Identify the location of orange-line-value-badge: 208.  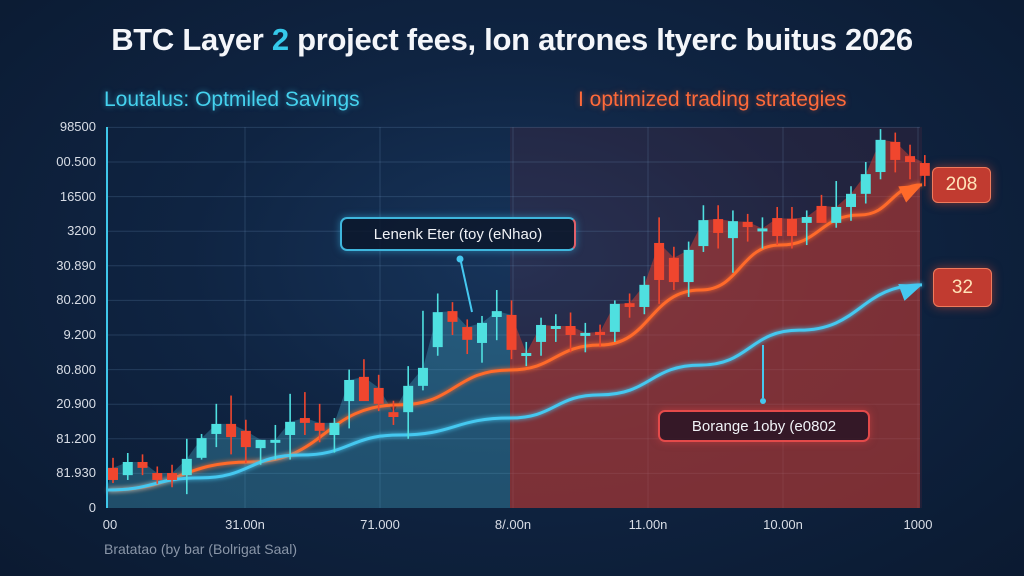
(961, 185).